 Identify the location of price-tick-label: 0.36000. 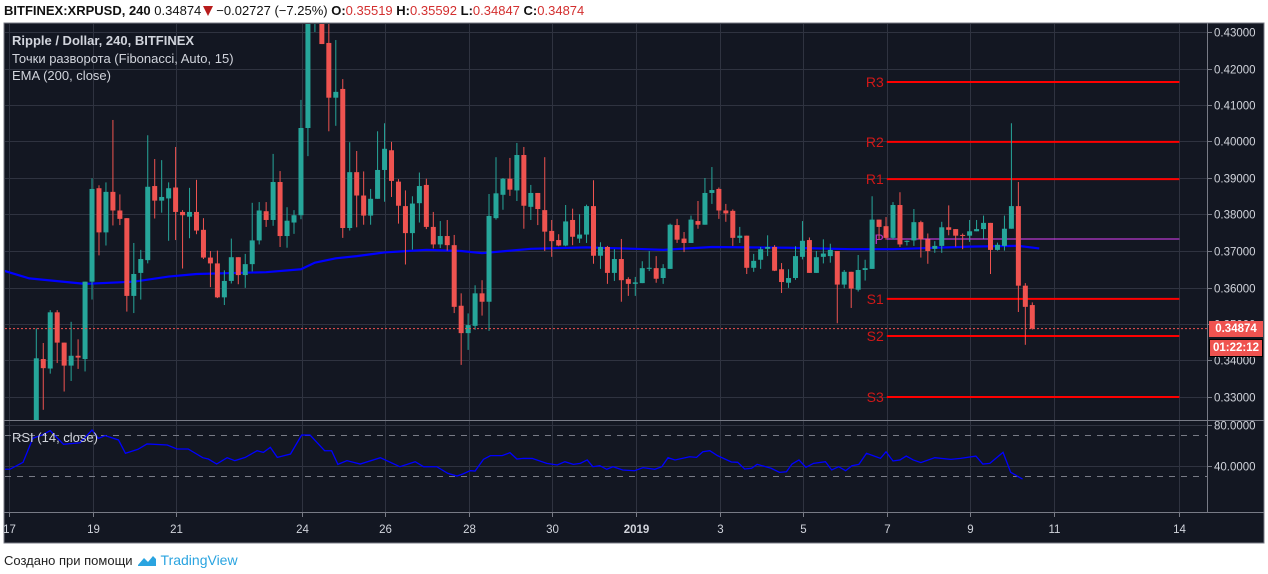
(1235, 290).